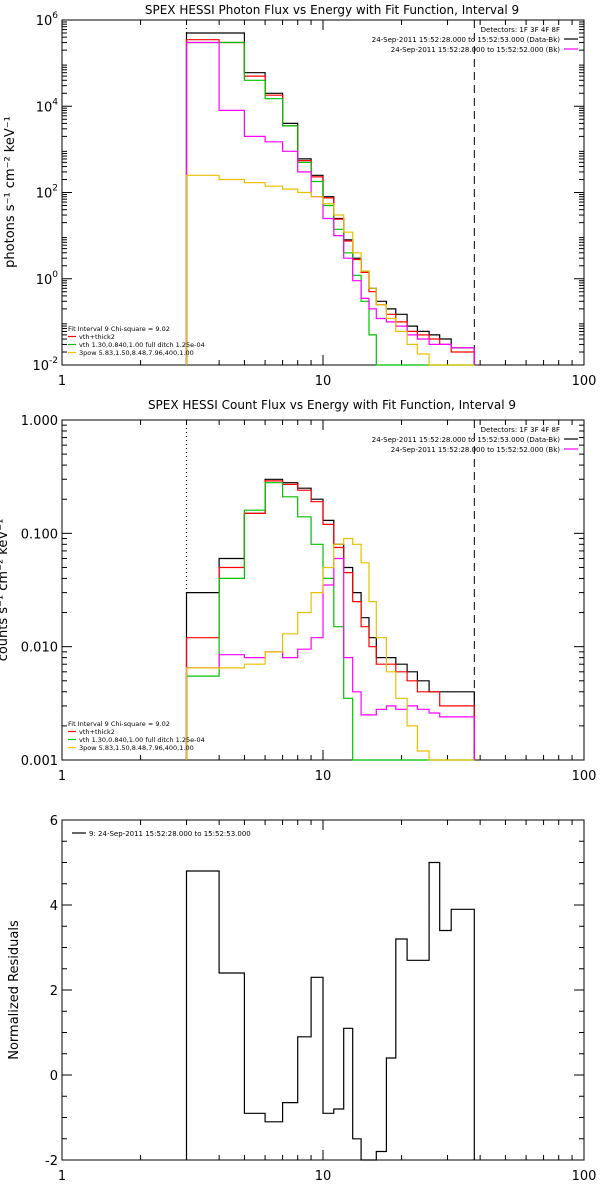  I want to click on photon-range-markers, so click(330, 192).